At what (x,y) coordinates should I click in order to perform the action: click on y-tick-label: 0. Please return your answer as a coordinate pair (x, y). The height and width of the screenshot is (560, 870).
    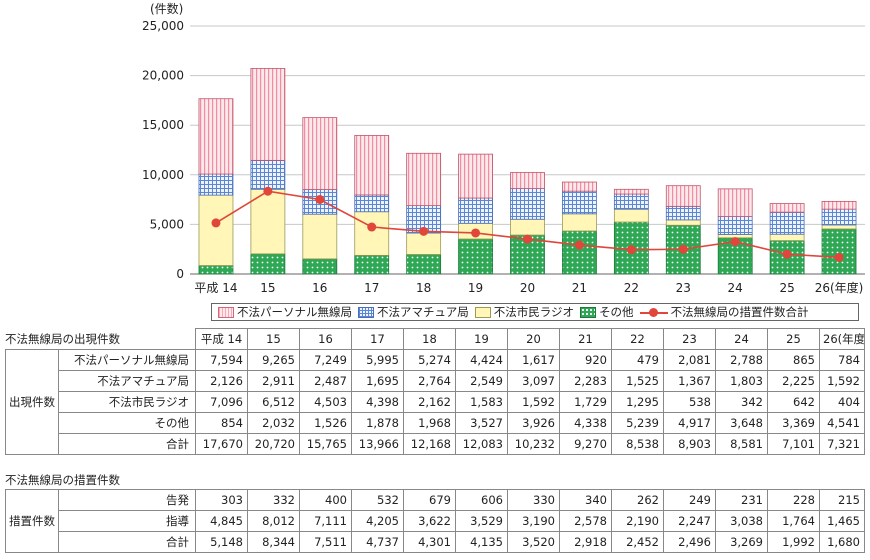
    Looking at the image, I should click on (180, 274).